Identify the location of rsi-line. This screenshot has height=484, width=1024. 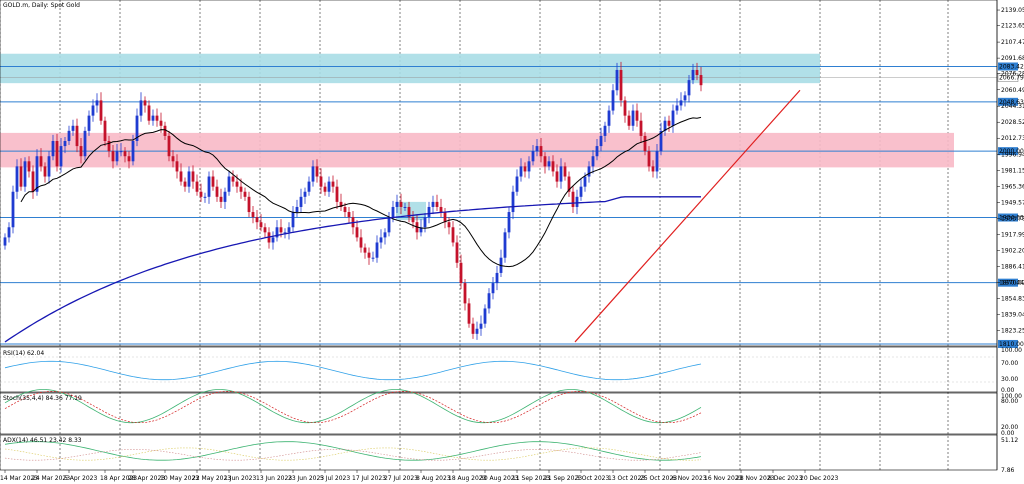
(353, 370).